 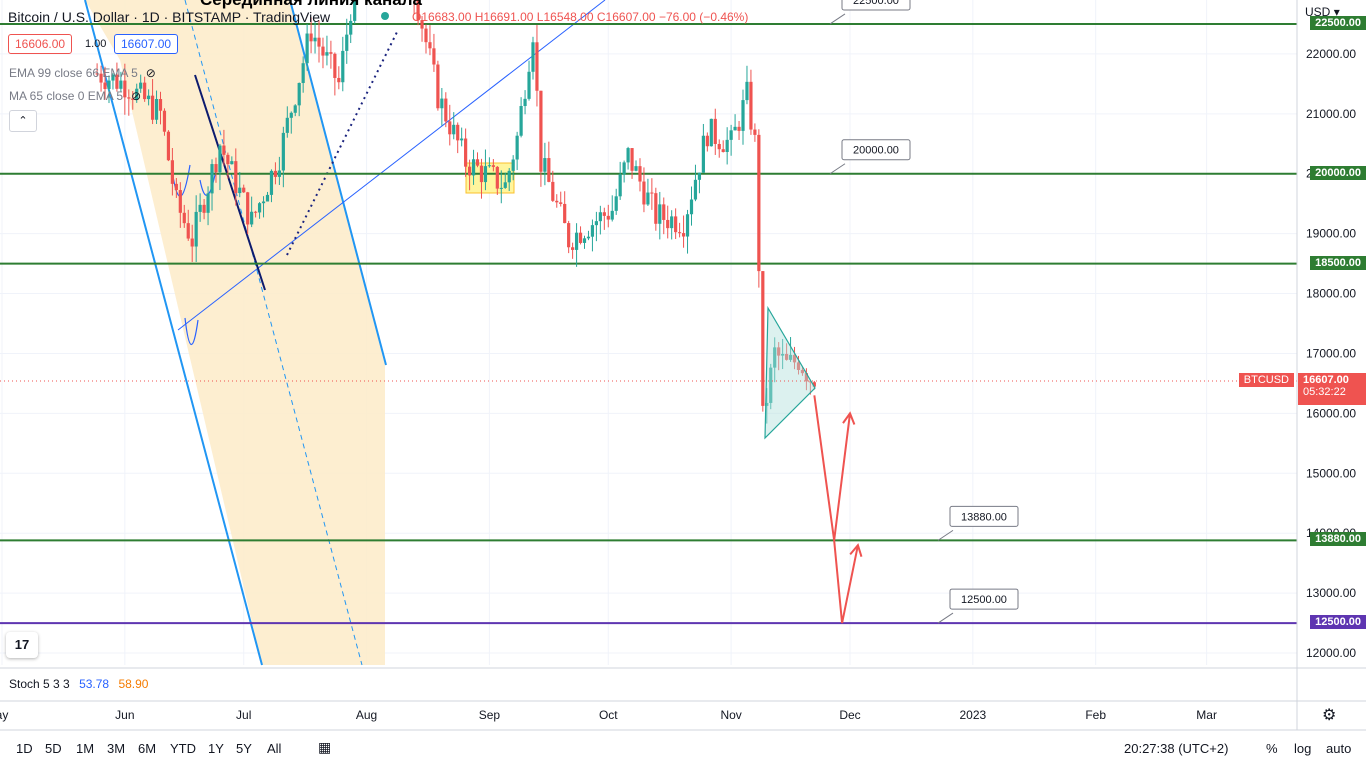 What do you see at coordinates (39, 684) in the screenshot?
I see `stoch-label: Stoch 5 3 3` at bounding box center [39, 684].